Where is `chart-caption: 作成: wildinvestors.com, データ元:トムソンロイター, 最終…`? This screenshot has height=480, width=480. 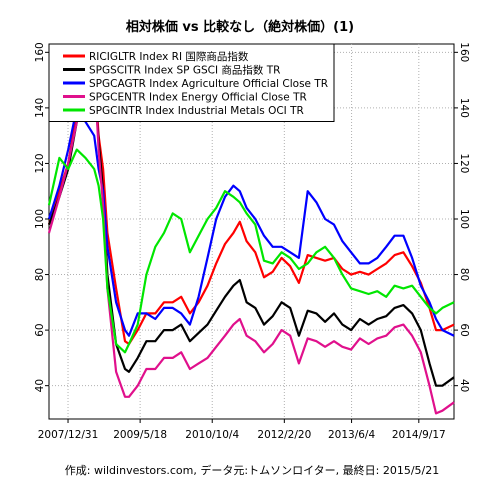
chart-caption: 作成: wildinvestors.com, データ元:トムソンロイター, 最終… is located at coordinates (252, 470).